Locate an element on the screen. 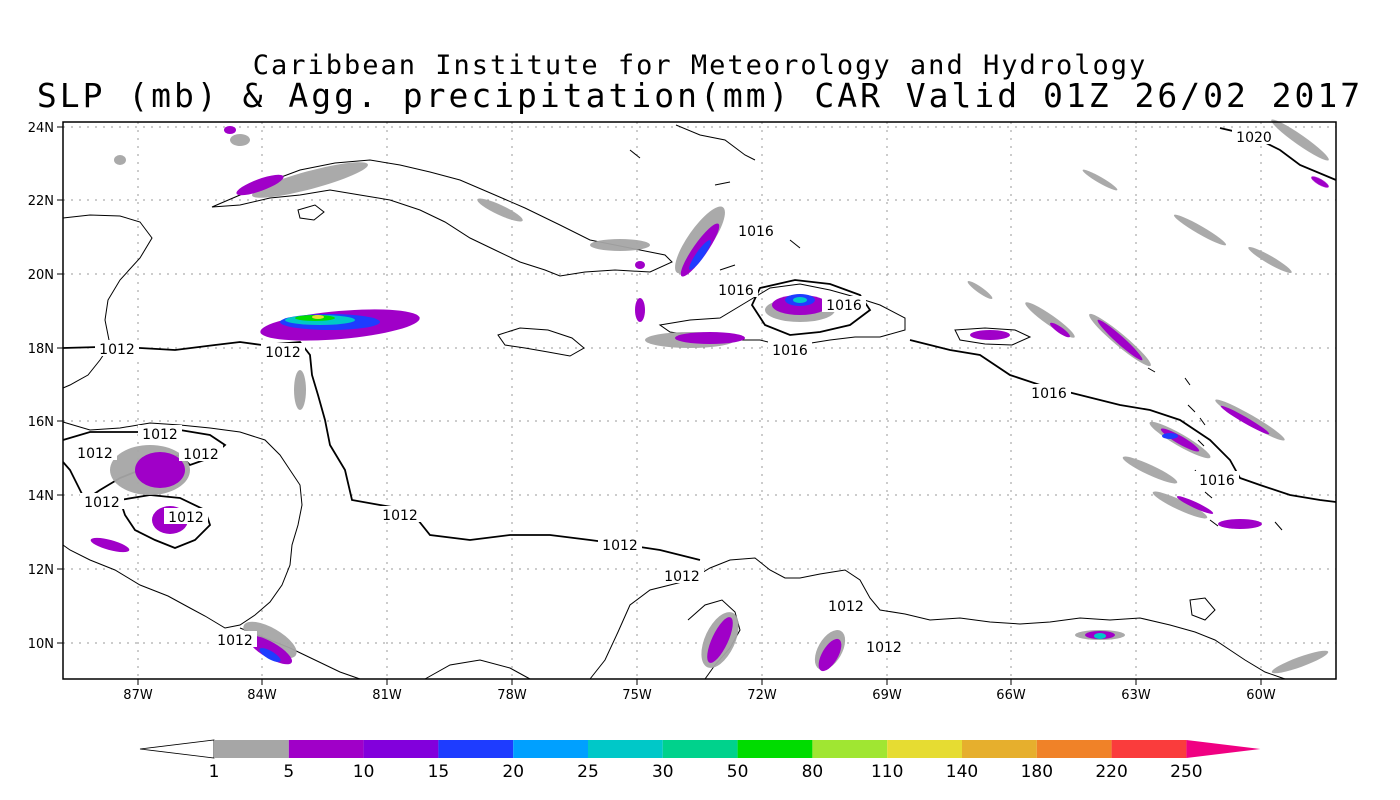  lon-label: 69W is located at coordinates (887, 695).